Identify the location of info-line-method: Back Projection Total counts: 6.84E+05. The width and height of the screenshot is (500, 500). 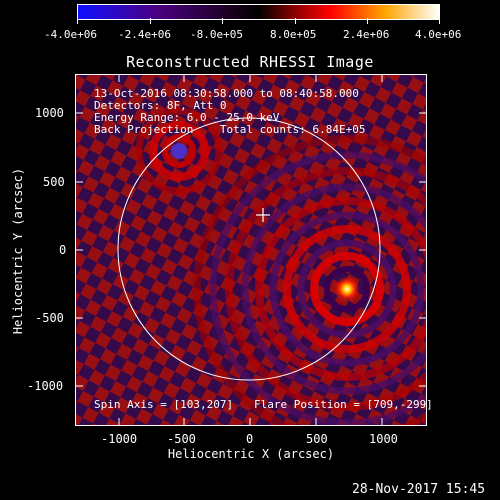
(230, 129).